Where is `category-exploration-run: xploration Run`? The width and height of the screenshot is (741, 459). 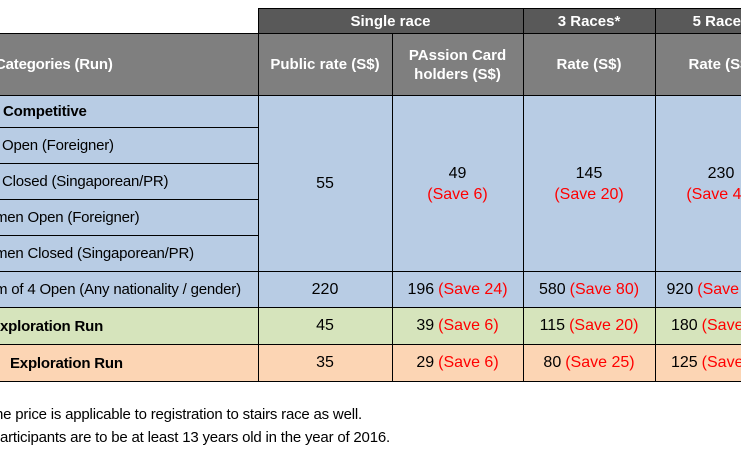
category-exploration-run: xploration Run is located at coordinates (129, 326).